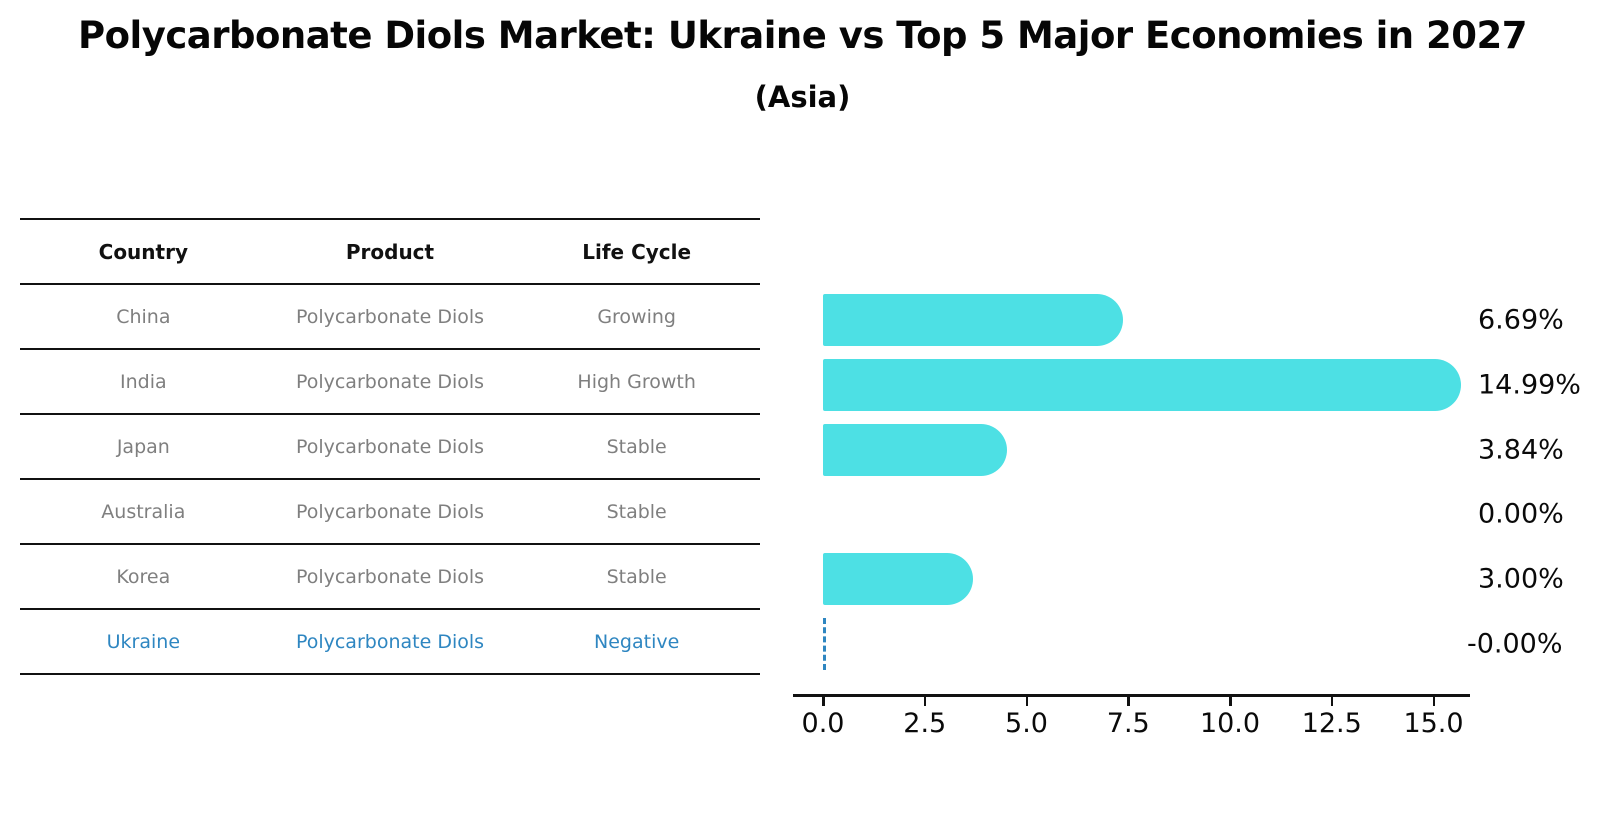 Image resolution: width=1605 pixels, height=823 pixels. What do you see at coordinates (1230, 723) in the screenshot?
I see `x-tick-label: 10.0` at bounding box center [1230, 723].